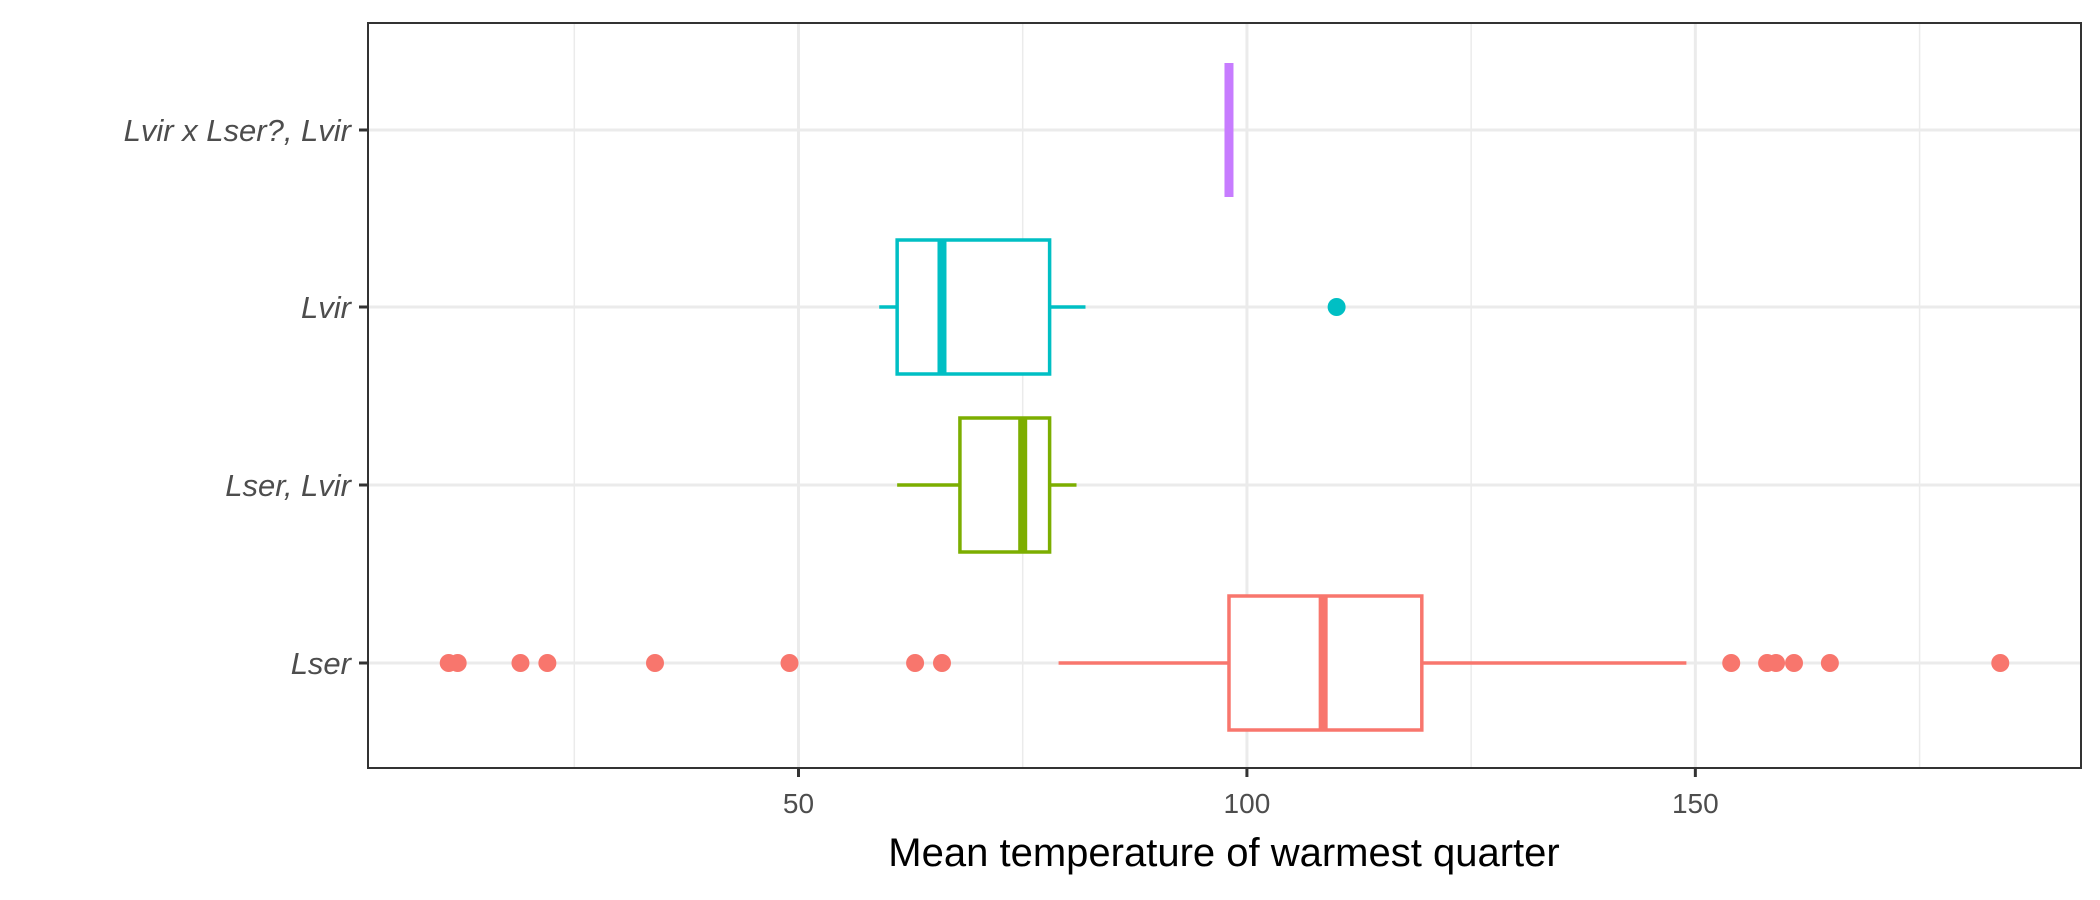 Image resolution: width=2100 pixels, height=900 pixels. What do you see at coordinates (322, 663) in the screenshot?
I see `y-tick-label: Lser` at bounding box center [322, 663].